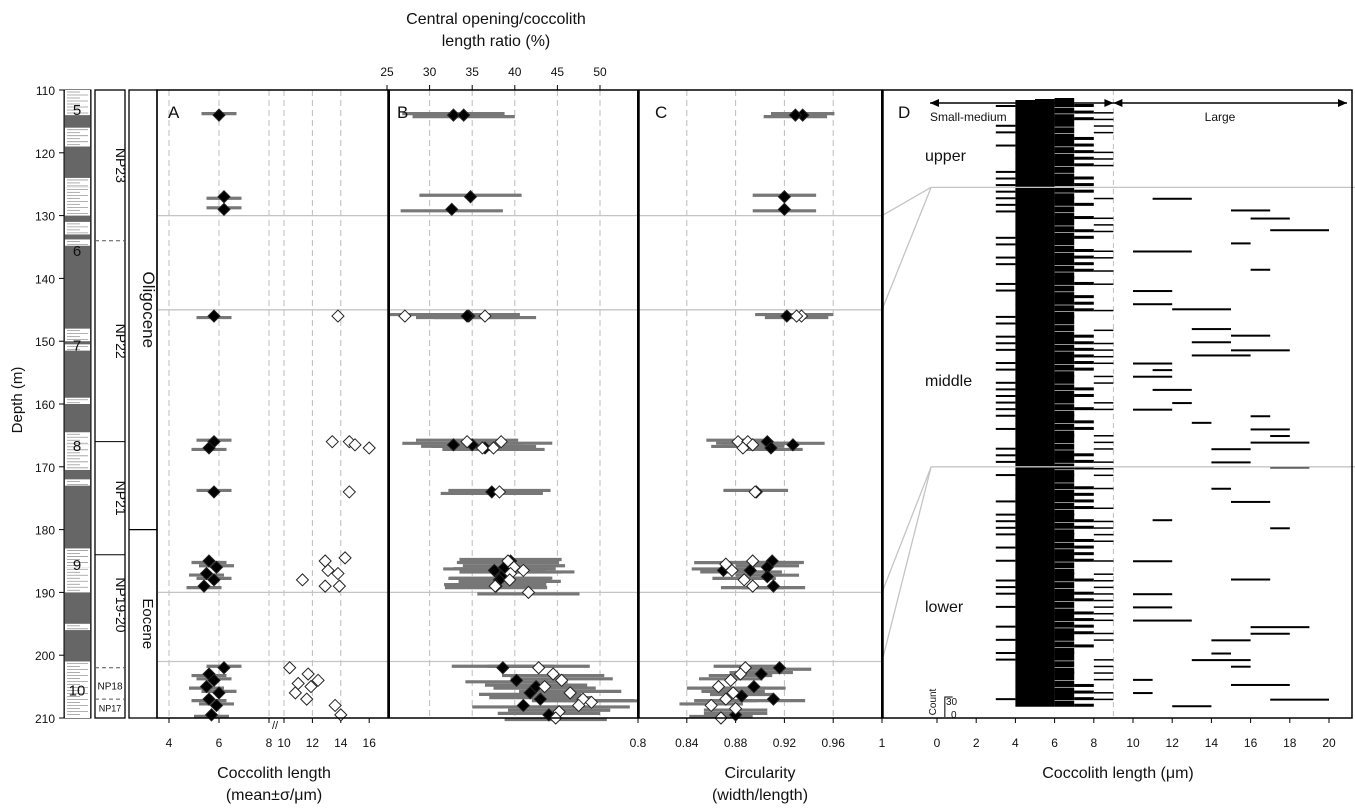 This screenshot has height=810, width=1355. I want to click on depth-axis-label: Depth (m), so click(17, 400).